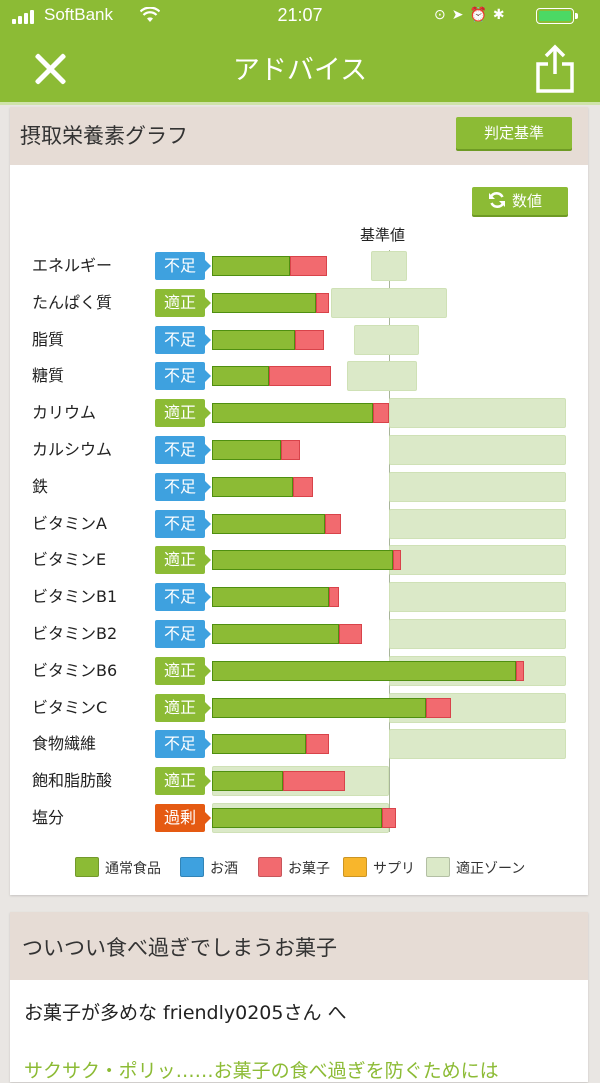 This screenshot has height=1083, width=600. What do you see at coordinates (48, 339) in the screenshot?
I see `nutrient-label: 脂質` at bounding box center [48, 339].